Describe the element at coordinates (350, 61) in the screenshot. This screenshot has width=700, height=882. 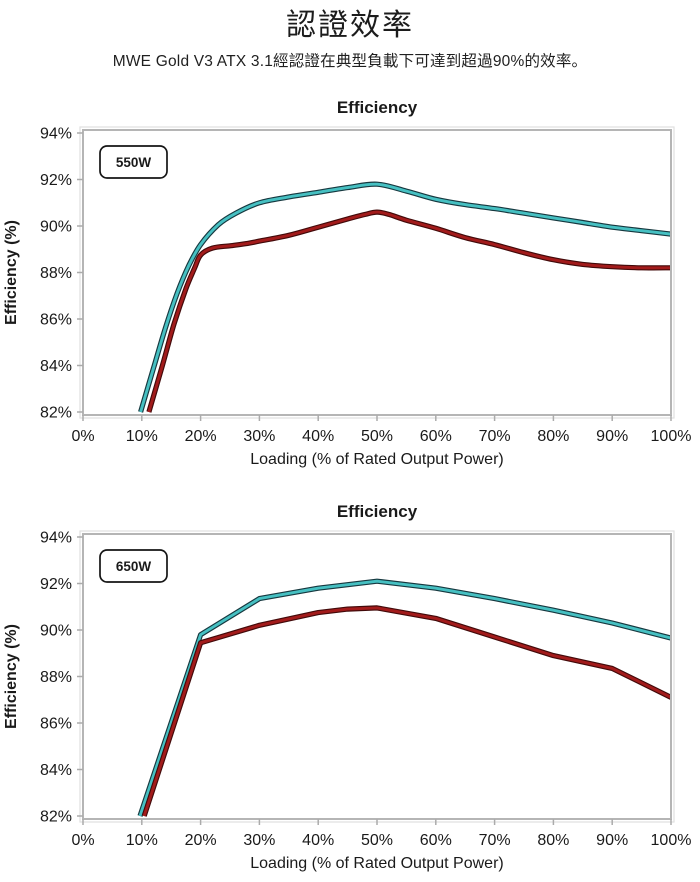
I see `page-subtitle: MWE Gold V3 ATX 3.1經認證在典型負載下可達到超過90%的效率。` at that location.